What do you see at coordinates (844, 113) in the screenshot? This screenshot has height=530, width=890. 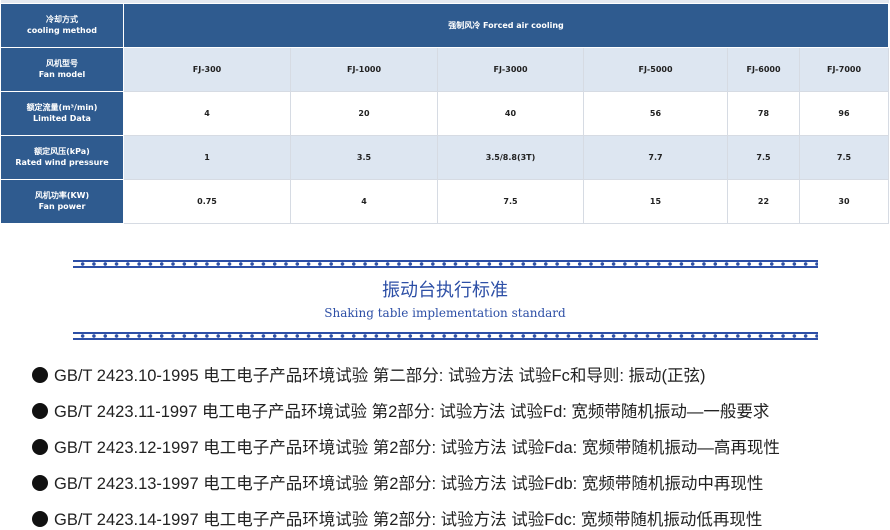 I see `table-cell: 96` at bounding box center [844, 113].